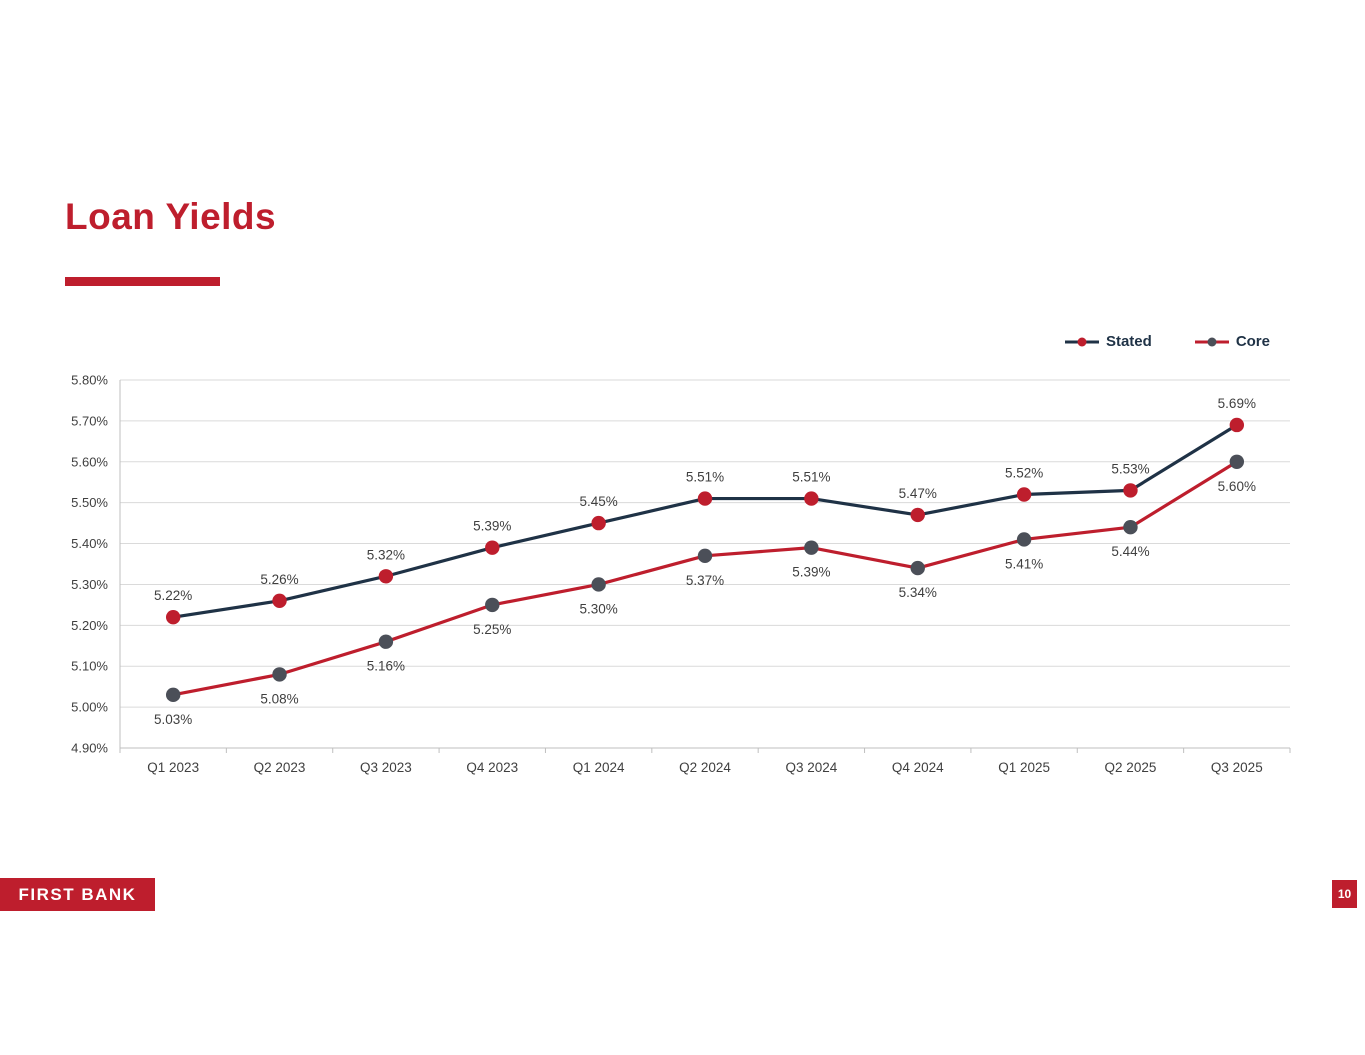 The width and height of the screenshot is (1365, 1055). What do you see at coordinates (492, 526) in the screenshot?
I see `data-label-stated: 5.39%` at bounding box center [492, 526].